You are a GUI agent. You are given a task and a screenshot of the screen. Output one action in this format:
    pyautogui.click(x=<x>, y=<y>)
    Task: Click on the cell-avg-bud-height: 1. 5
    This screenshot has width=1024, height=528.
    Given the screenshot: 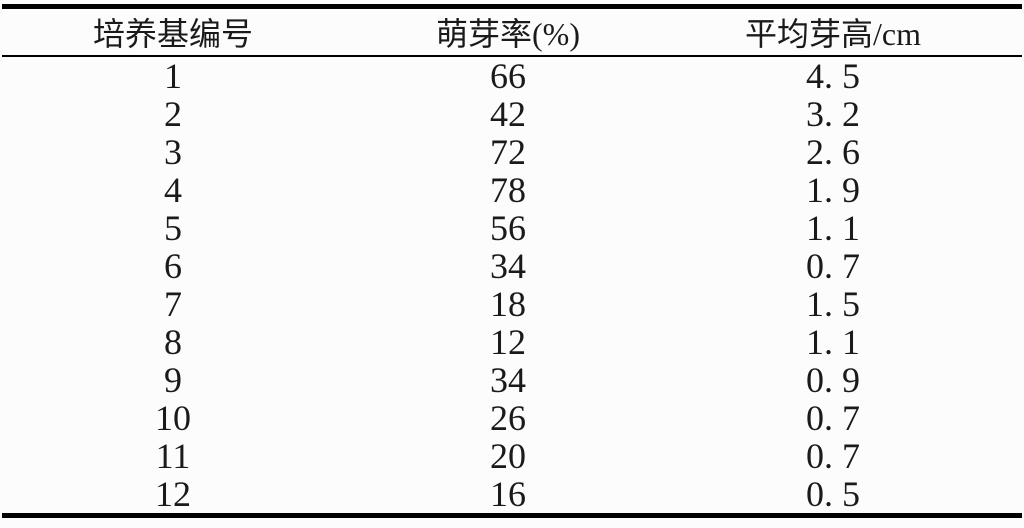 What is the action you would take?
    pyautogui.click(x=833, y=304)
    